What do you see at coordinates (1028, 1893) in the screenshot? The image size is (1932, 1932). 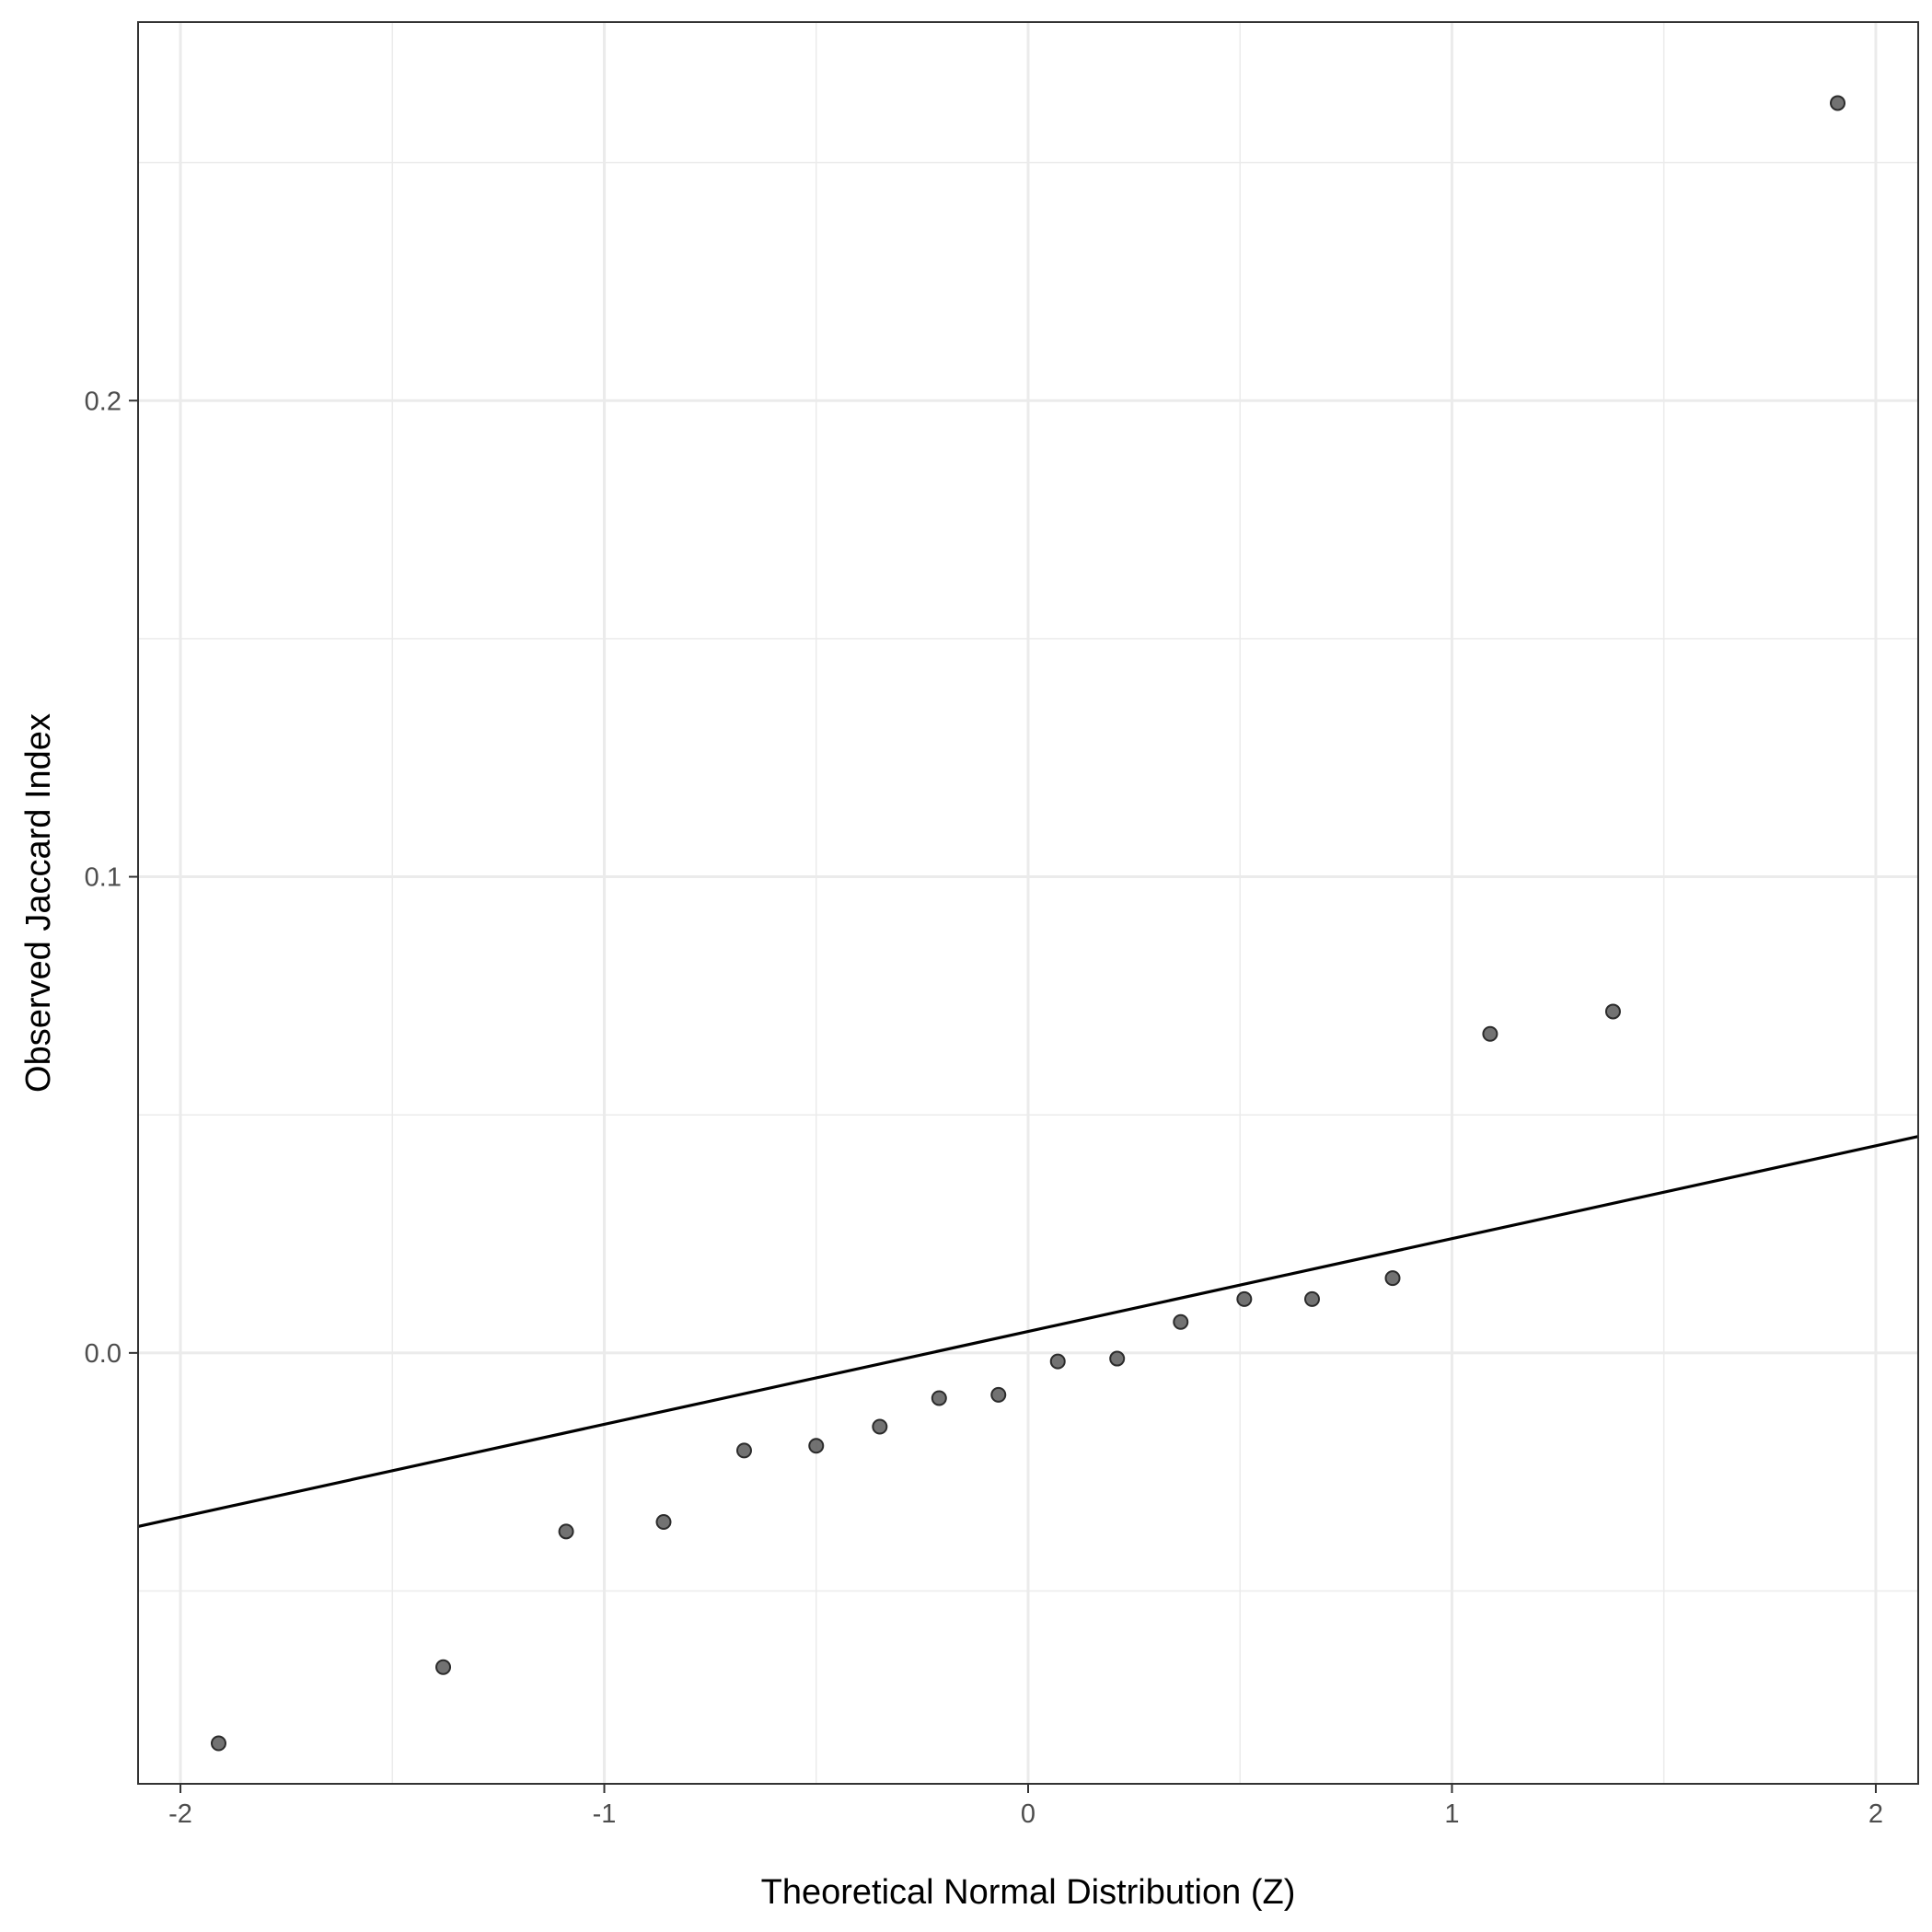 I see `x-axis-title: Theoretical Normal Distribution (Z)` at bounding box center [1028, 1893].